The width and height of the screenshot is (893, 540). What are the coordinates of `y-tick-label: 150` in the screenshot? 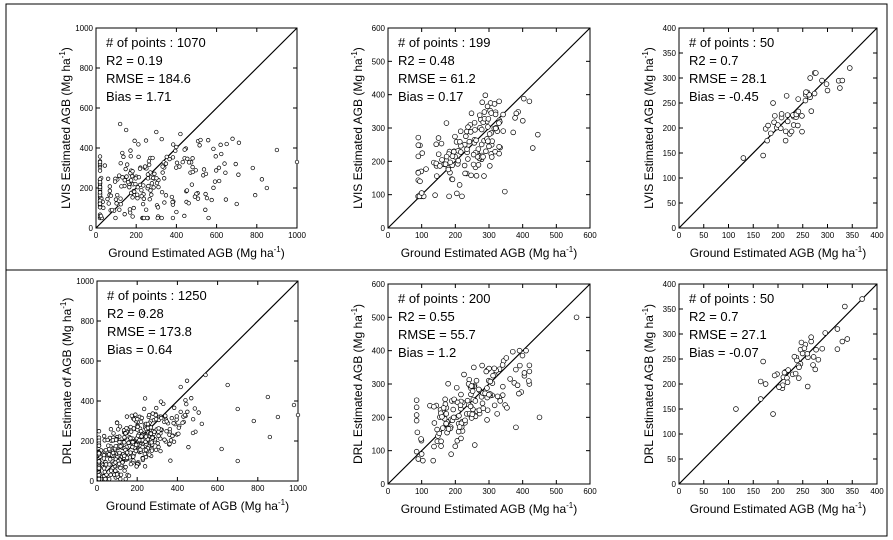 It's located at (670, 153).